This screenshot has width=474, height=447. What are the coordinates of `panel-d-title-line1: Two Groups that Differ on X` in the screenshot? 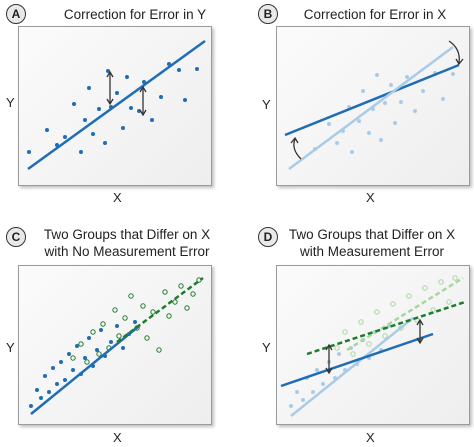 It's located at (372, 234).